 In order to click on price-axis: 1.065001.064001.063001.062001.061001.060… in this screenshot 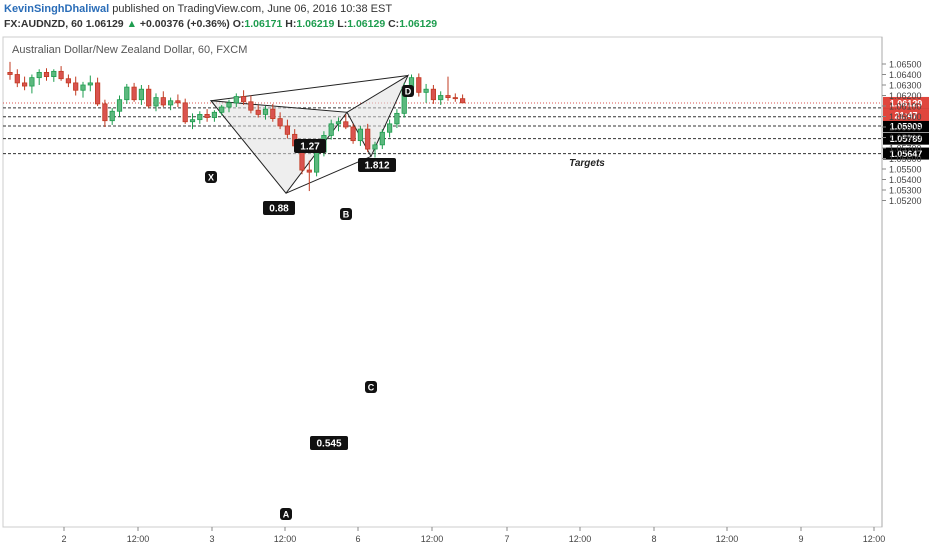, I will do `click(902, 133)`.